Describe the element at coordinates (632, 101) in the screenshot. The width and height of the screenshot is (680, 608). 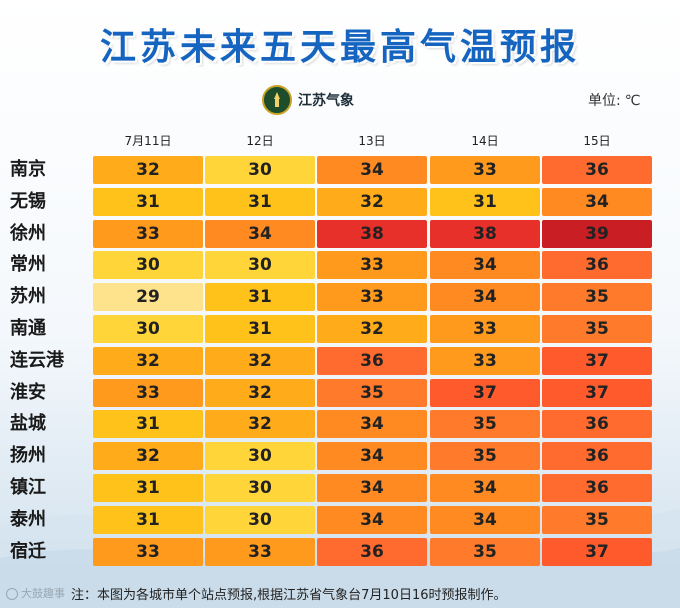
I see `unit-value: ℃` at that location.